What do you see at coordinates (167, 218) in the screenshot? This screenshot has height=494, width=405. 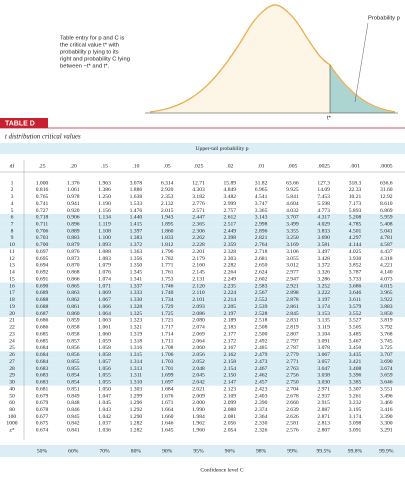 I see `value-cell: 1.943` at bounding box center [167, 218].